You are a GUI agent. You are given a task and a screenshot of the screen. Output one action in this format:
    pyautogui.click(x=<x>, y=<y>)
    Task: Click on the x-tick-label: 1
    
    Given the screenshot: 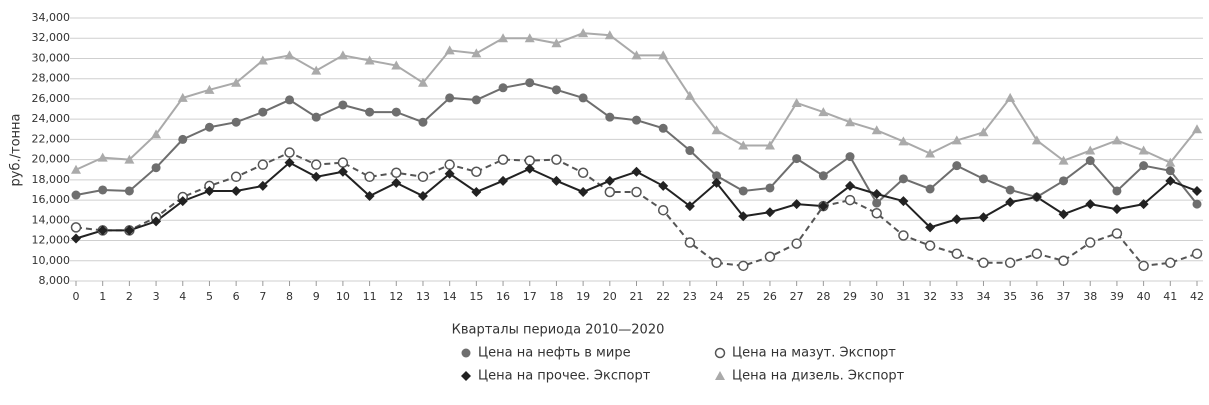 What is the action you would take?
    pyautogui.click(x=102, y=296)
    